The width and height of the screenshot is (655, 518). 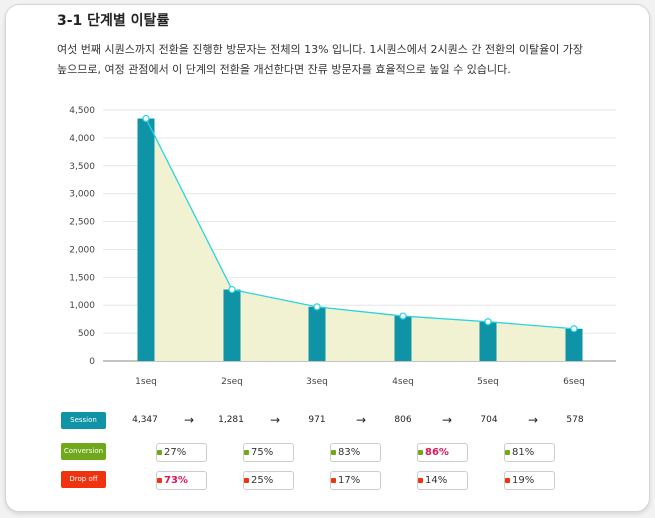 I want to click on y-tick-label: 0, so click(x=92, y=362).